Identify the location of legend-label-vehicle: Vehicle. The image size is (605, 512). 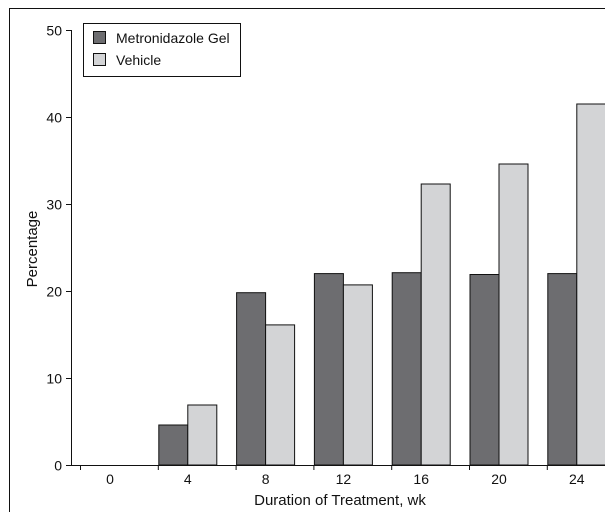
(138, 60).